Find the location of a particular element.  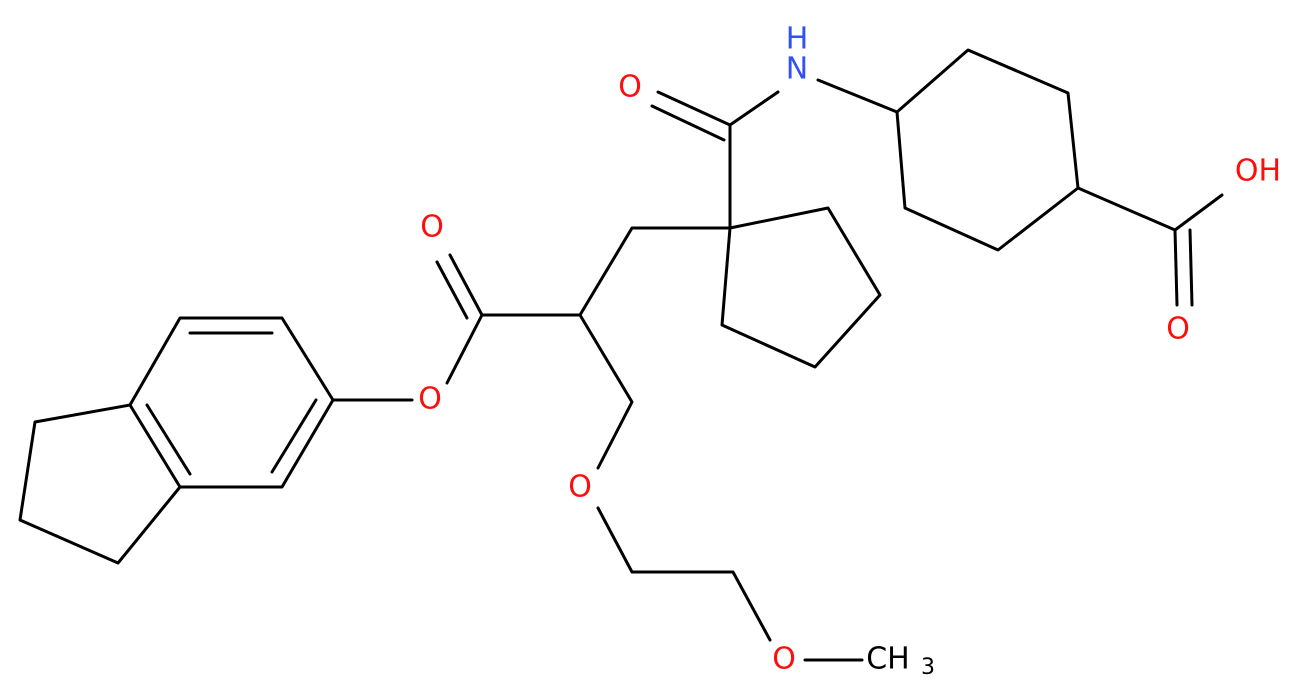

atom-label: OH is located at coordinates (1258, 171).